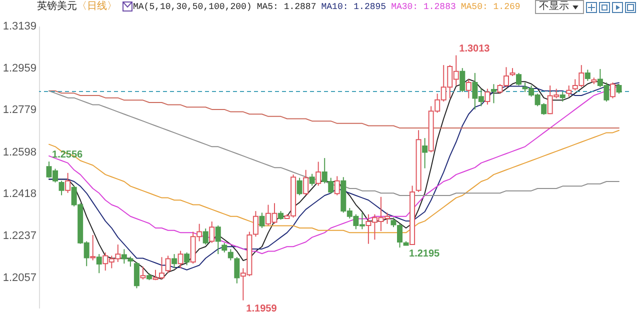  I want to click on y-tick-label: 1.2418, so click(19, 194).